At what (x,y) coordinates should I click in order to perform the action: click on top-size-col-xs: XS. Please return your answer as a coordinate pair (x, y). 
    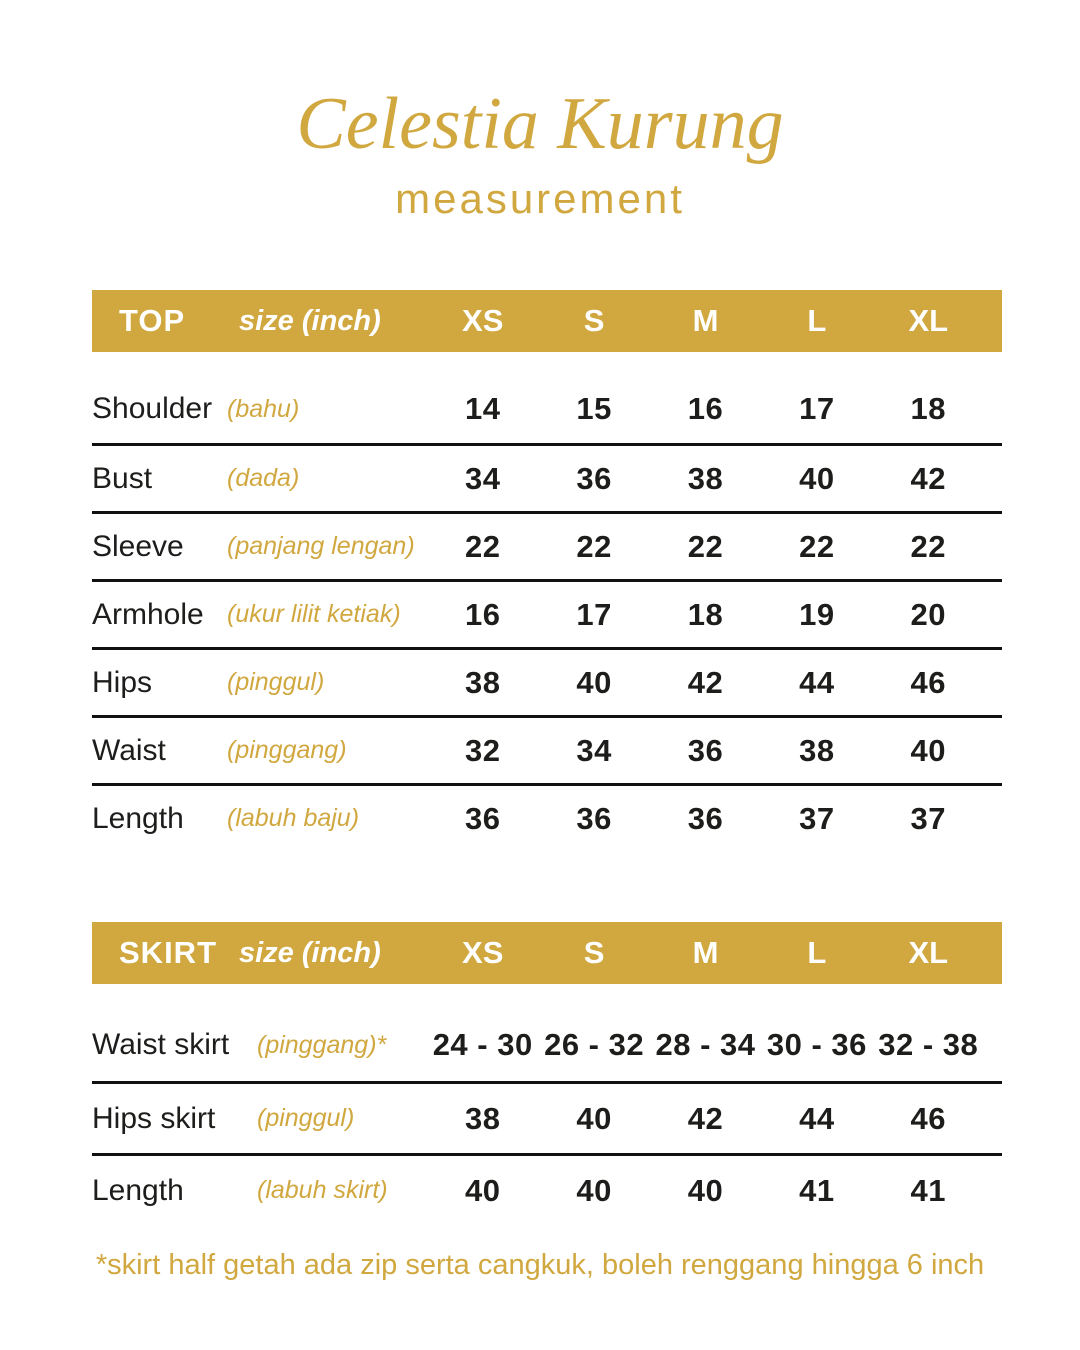
    Looking at the image, I should click on (483, 320).